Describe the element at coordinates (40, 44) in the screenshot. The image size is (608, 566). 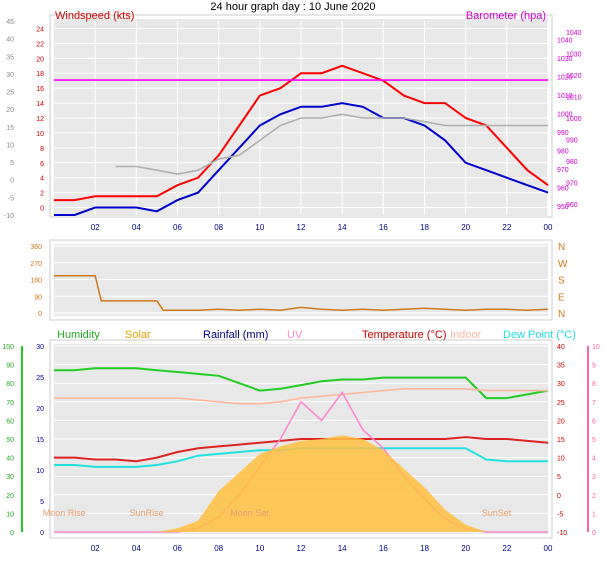
I see `wind-left-inner-tick: 22` at that location.